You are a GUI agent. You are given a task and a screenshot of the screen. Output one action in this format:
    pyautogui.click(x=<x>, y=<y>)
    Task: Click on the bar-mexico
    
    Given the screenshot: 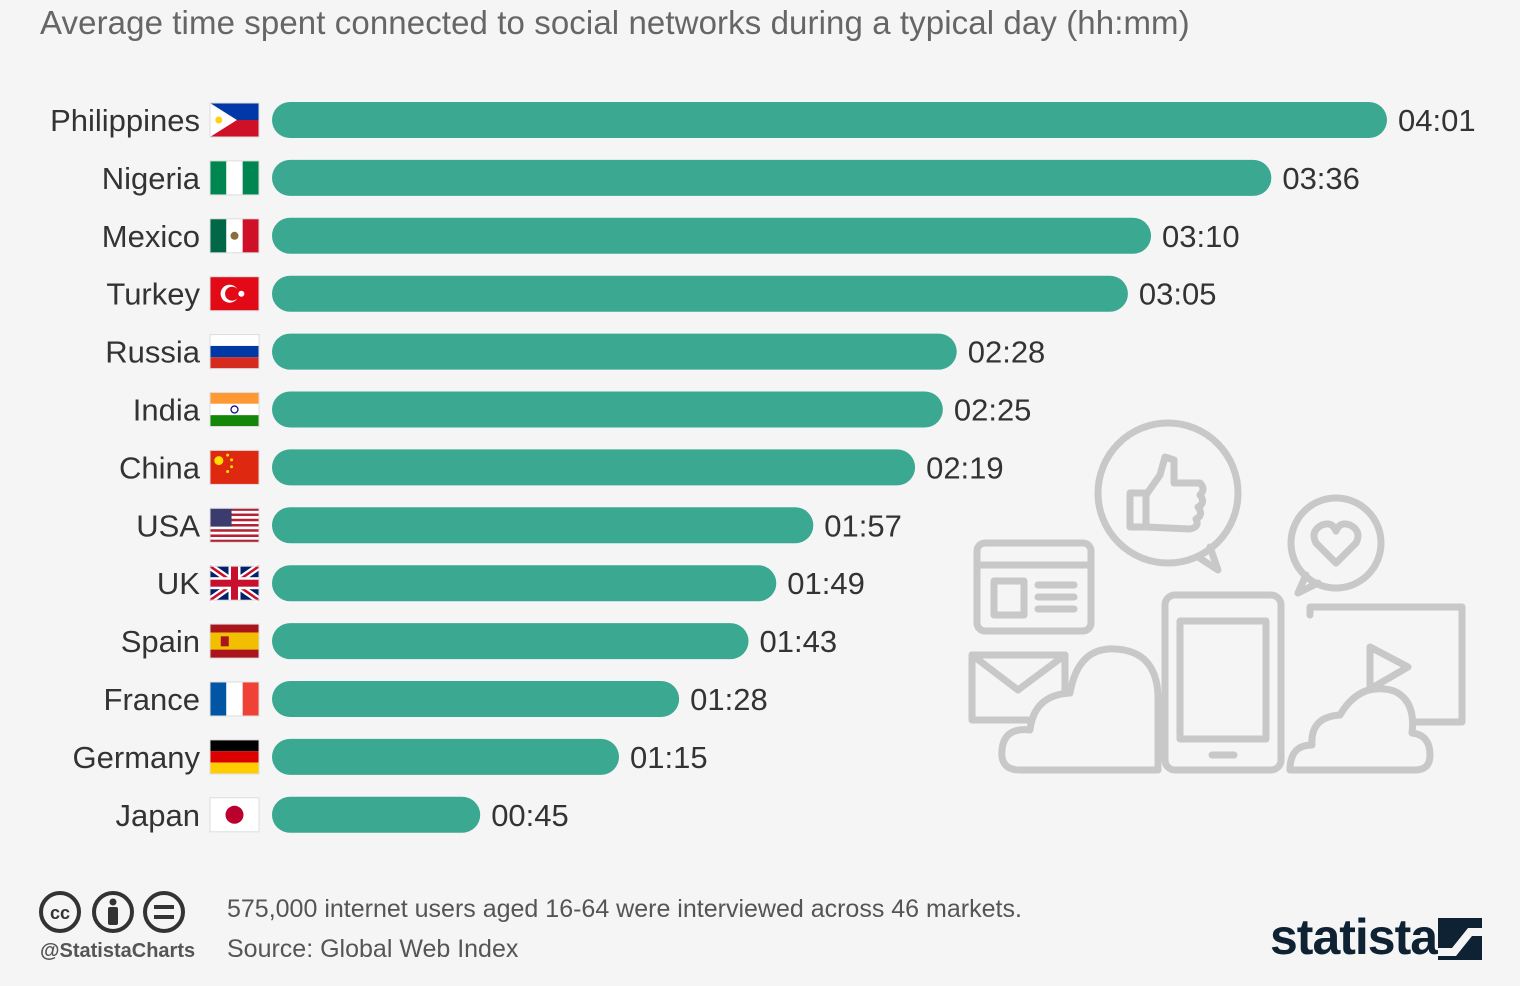 What is the action you would take?
    pyautogui.click(x=712, y=235)
    